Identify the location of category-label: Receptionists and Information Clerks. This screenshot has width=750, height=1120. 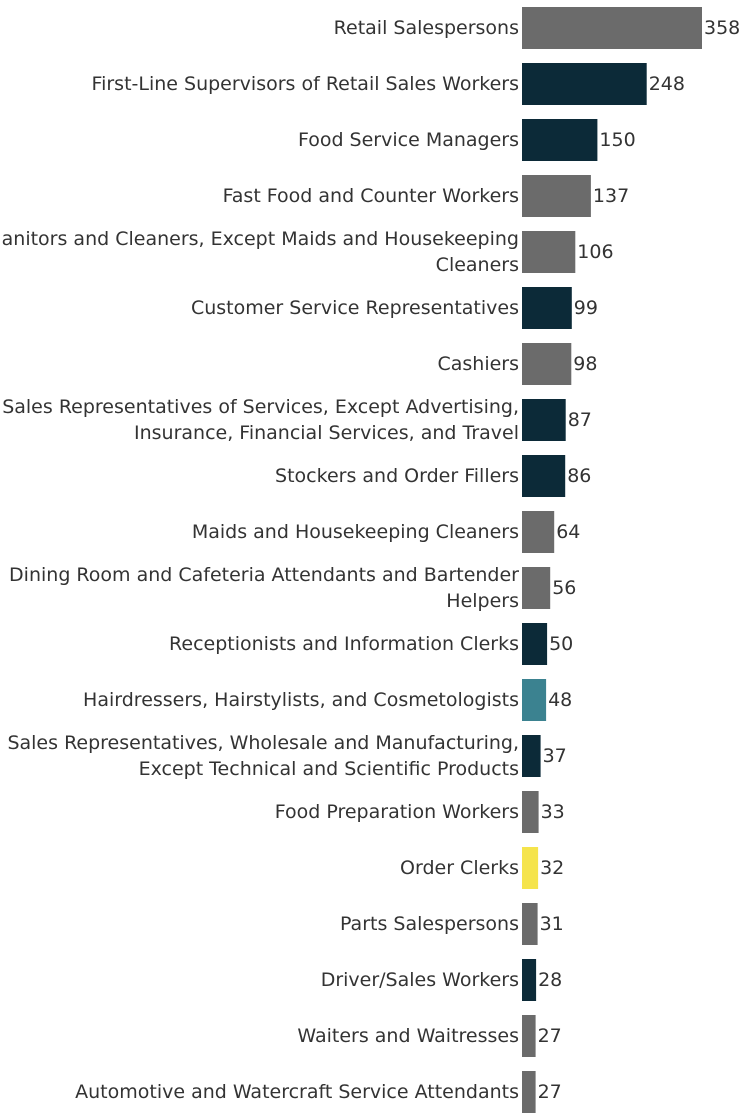
(344, 644).